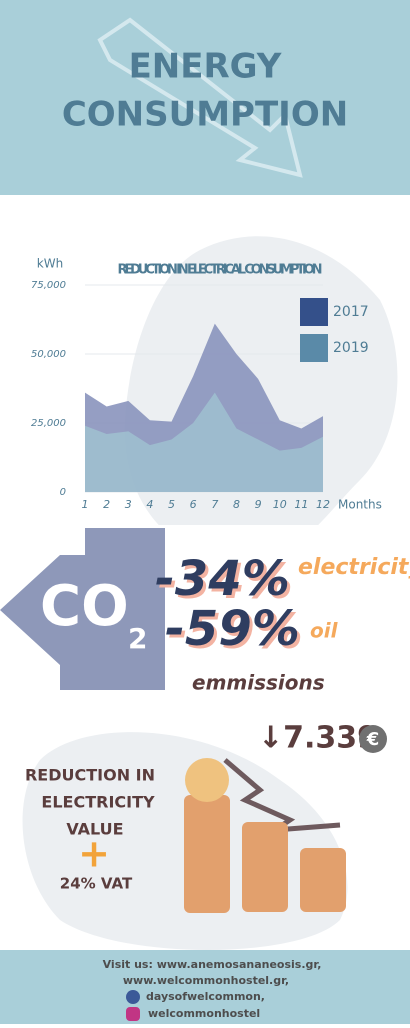 The width and height of the screenshot is (410, 1028). What do you see at coordinates (149, 504) in the screenshot?
I see `x-tick-label: 4` at bounding box center [149, 504].